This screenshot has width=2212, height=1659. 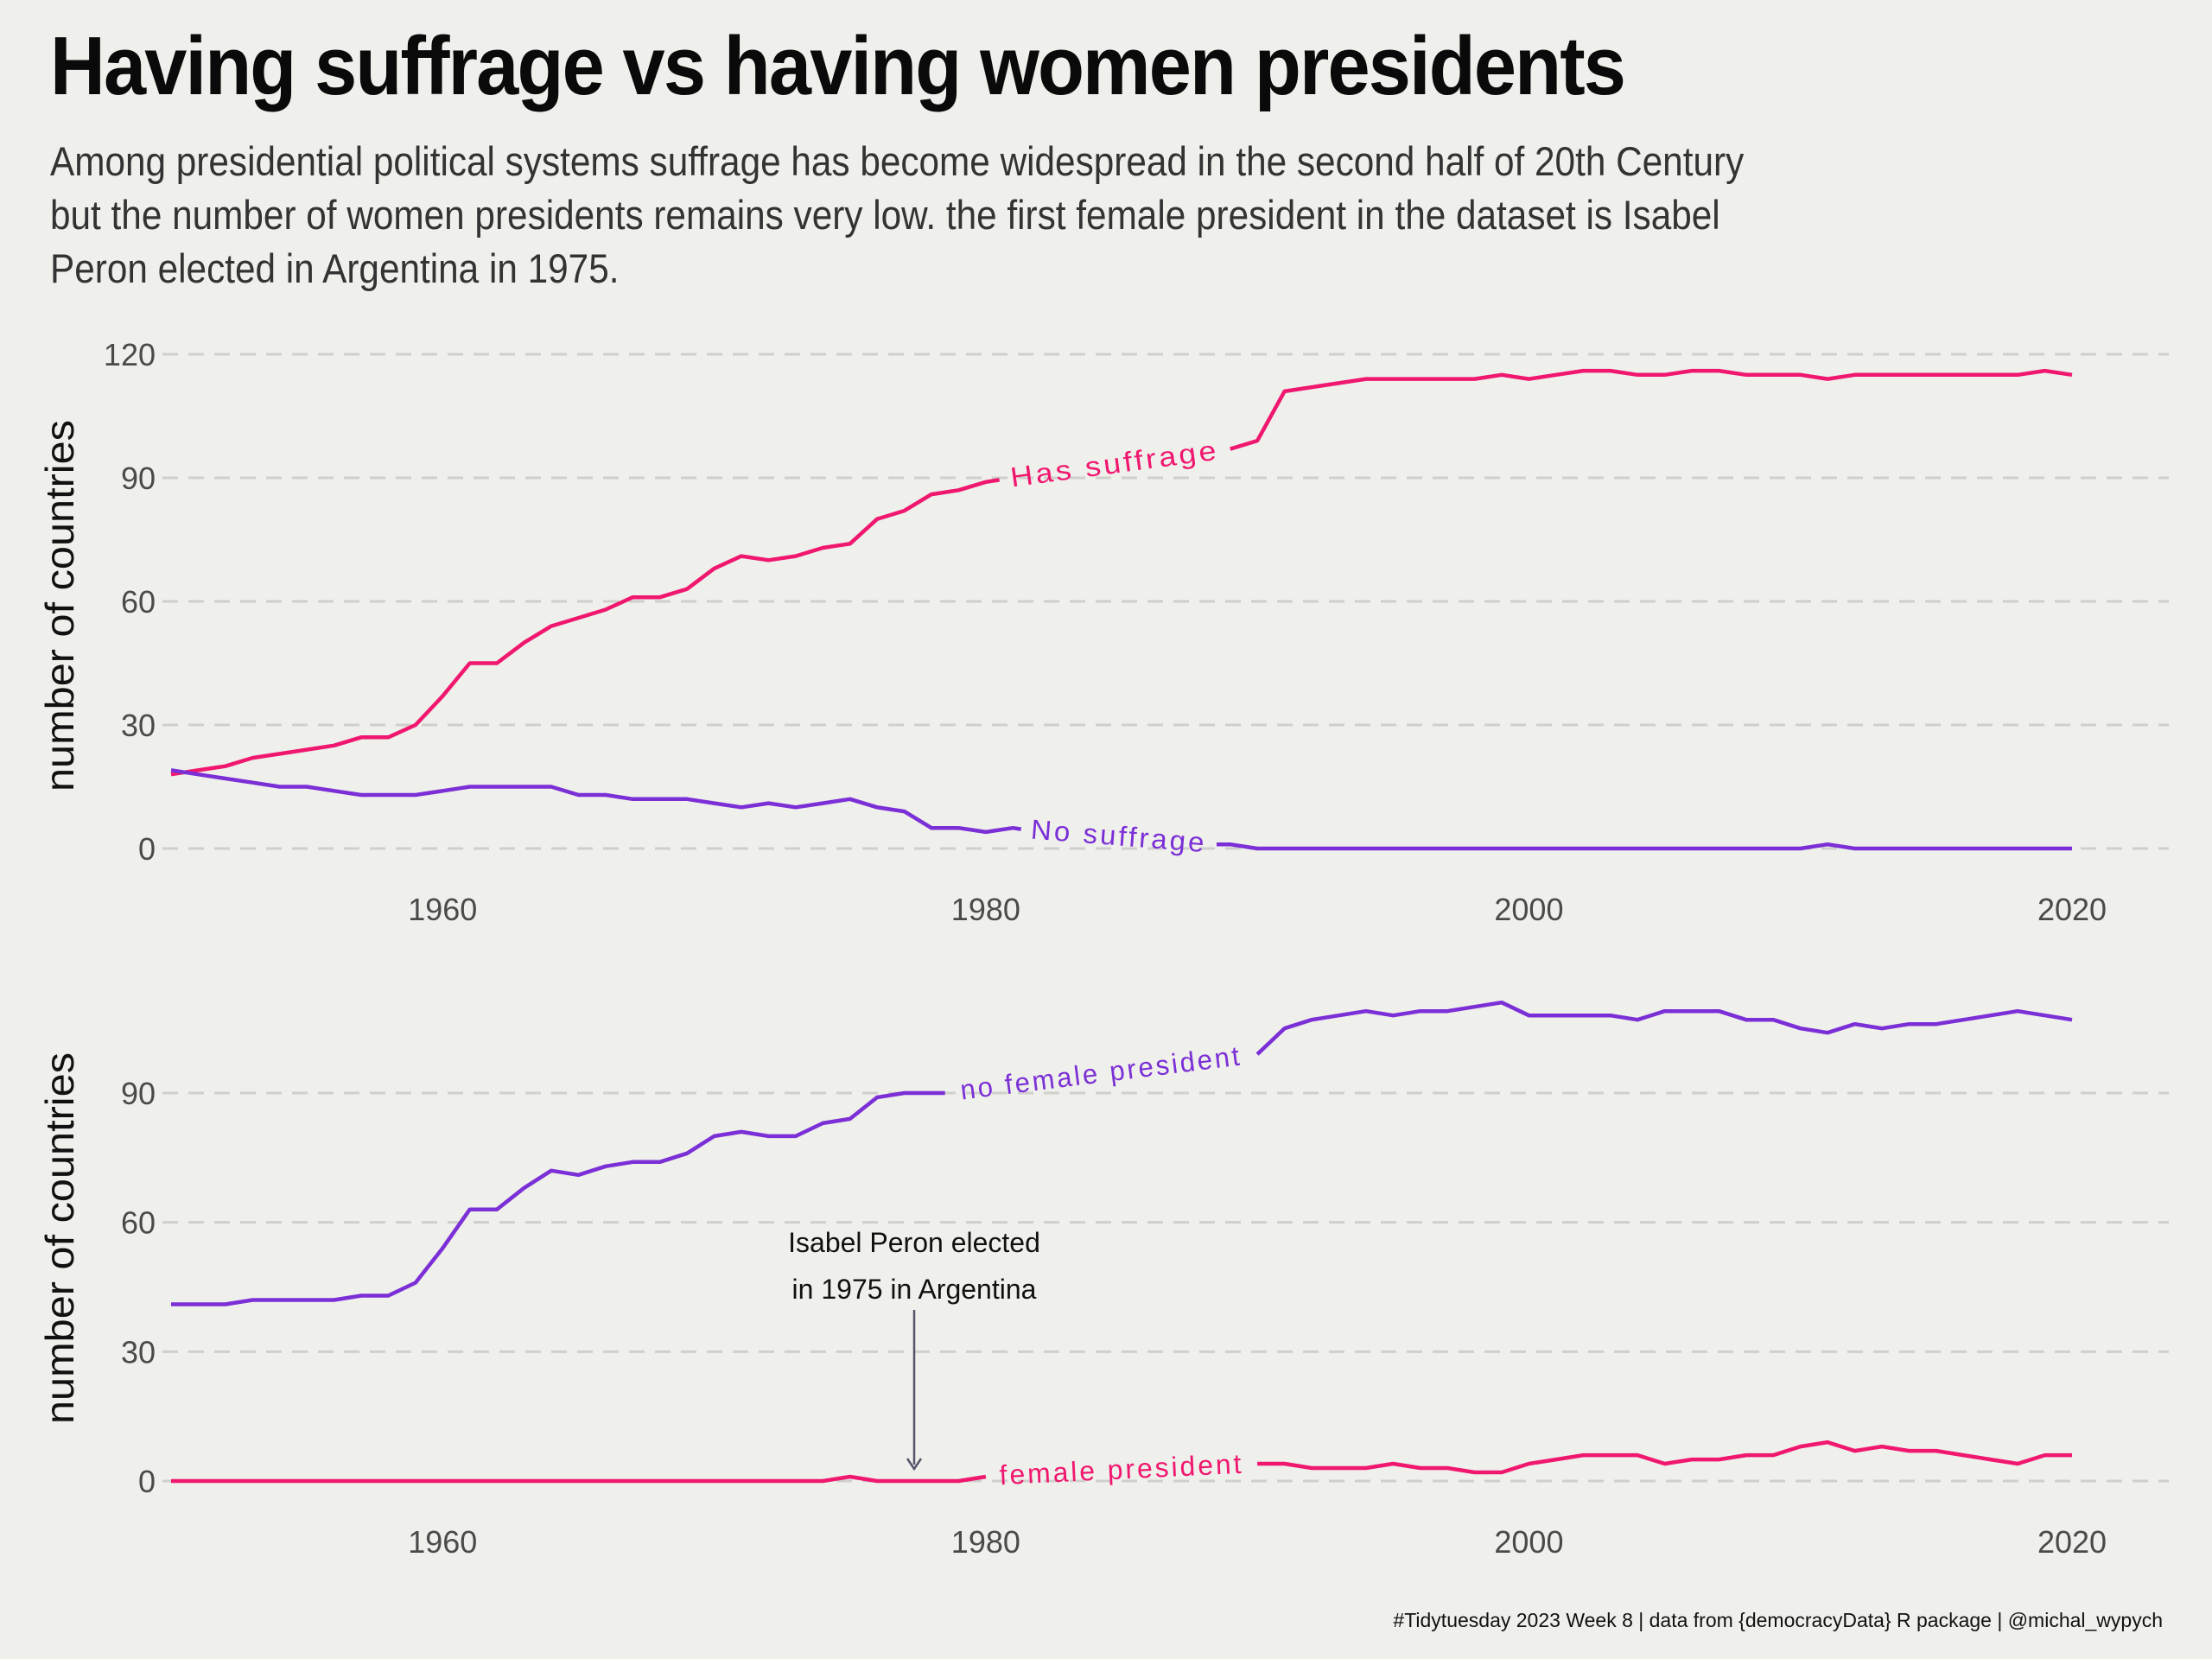 I want to click on bottom-y-ticks: 0 30 60 90, so click(x=138, y=1287).